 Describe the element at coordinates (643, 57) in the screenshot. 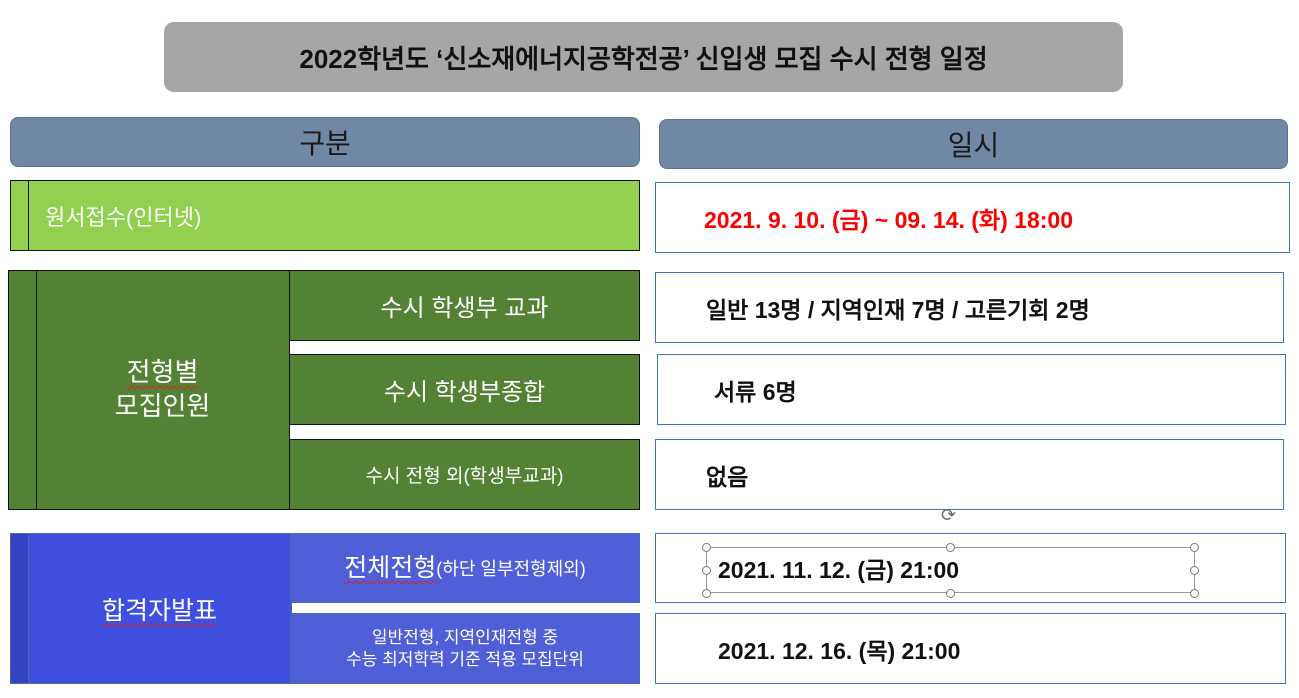

I see `slide-title: 2022학년도 ‘신소재에너지공학전공’ 신입생 모집 수시 전형 일정` at that location.